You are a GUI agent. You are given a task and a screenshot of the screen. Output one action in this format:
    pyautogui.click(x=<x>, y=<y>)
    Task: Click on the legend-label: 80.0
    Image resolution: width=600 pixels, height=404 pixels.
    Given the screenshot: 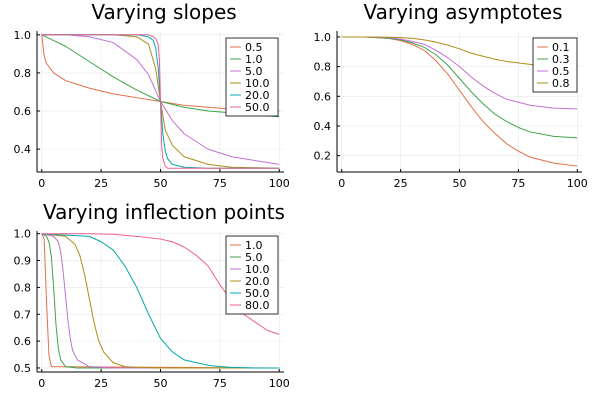 What is the action you would take?
    pyautogui.click(x=257, y=305)
    